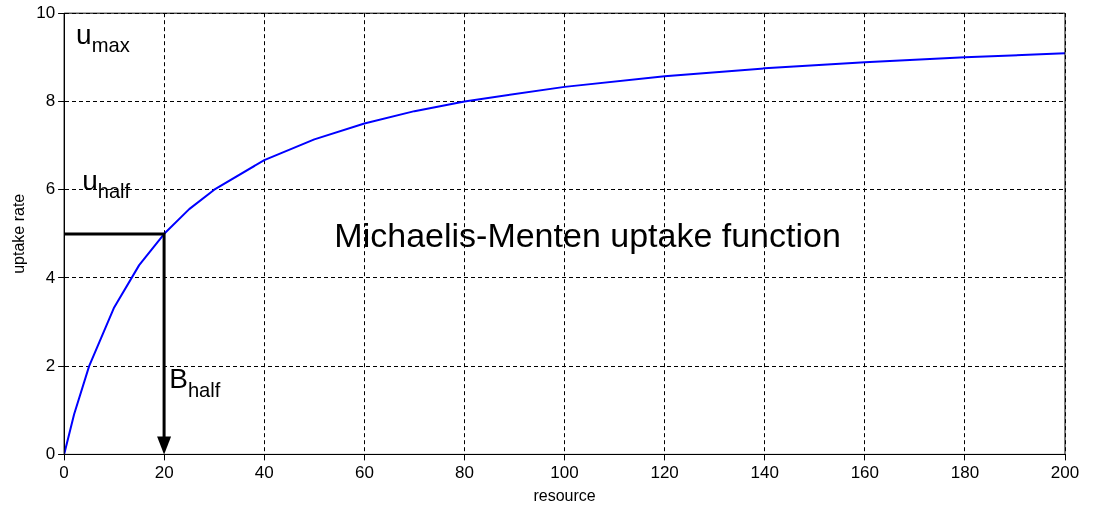 The width and height of the screenshot is (1095, 510). What do you see at coordinates (64, 473) in the screenshot?
I see `x-tick-label: 0` at bounding box center [64, 473].